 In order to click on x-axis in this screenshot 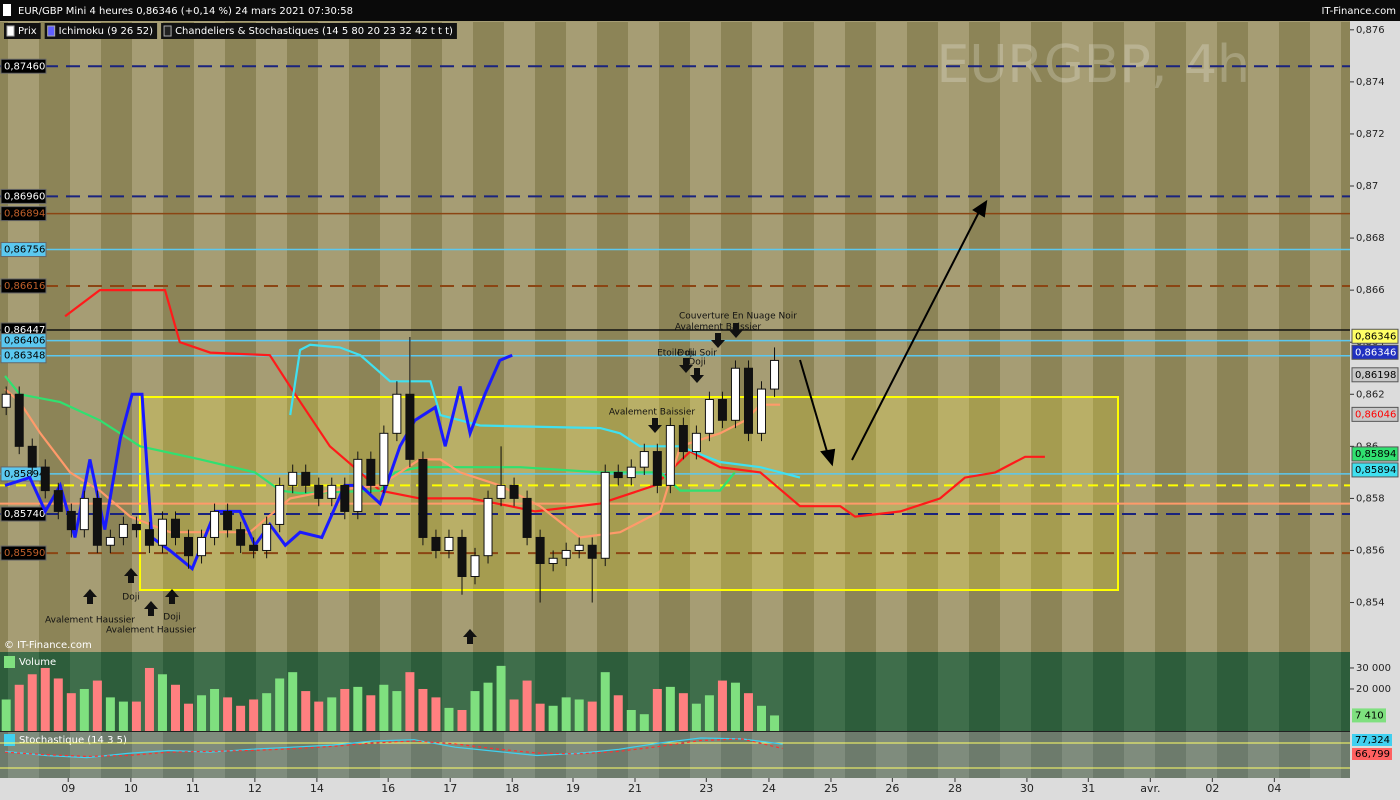, I will do `click(700, 789)`.